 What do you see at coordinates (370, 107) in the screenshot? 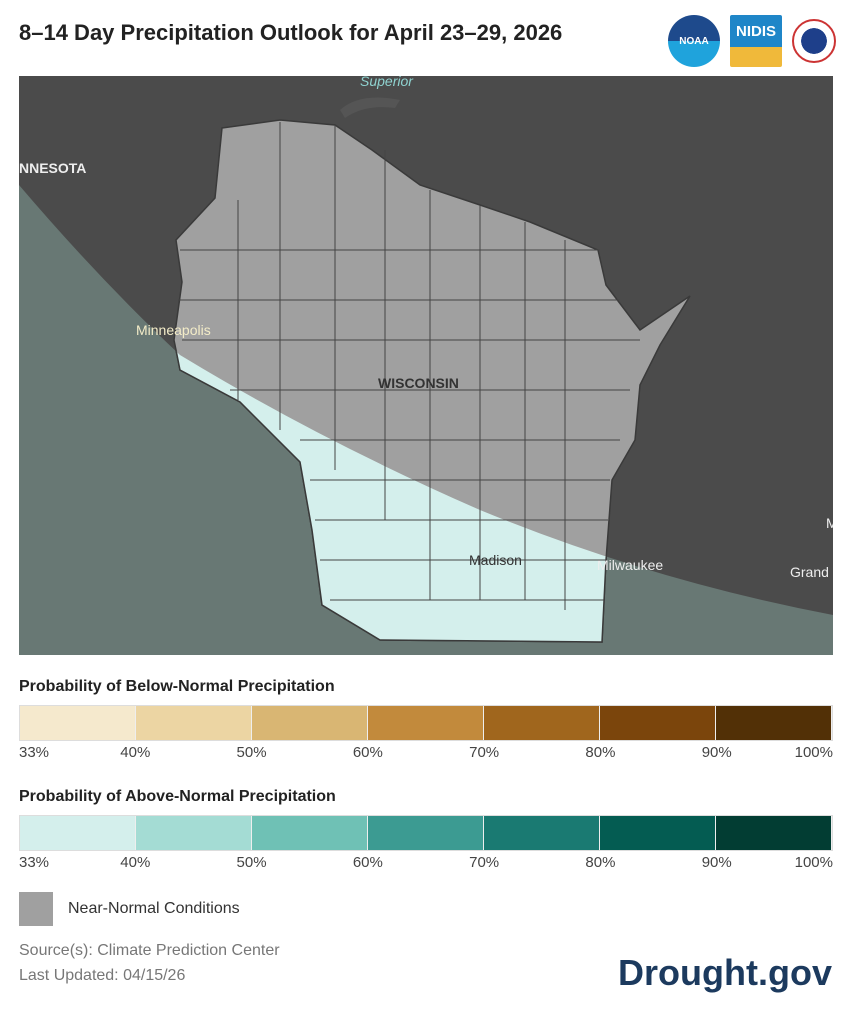
I see `lake-superior` at bounding box center [370, 107].